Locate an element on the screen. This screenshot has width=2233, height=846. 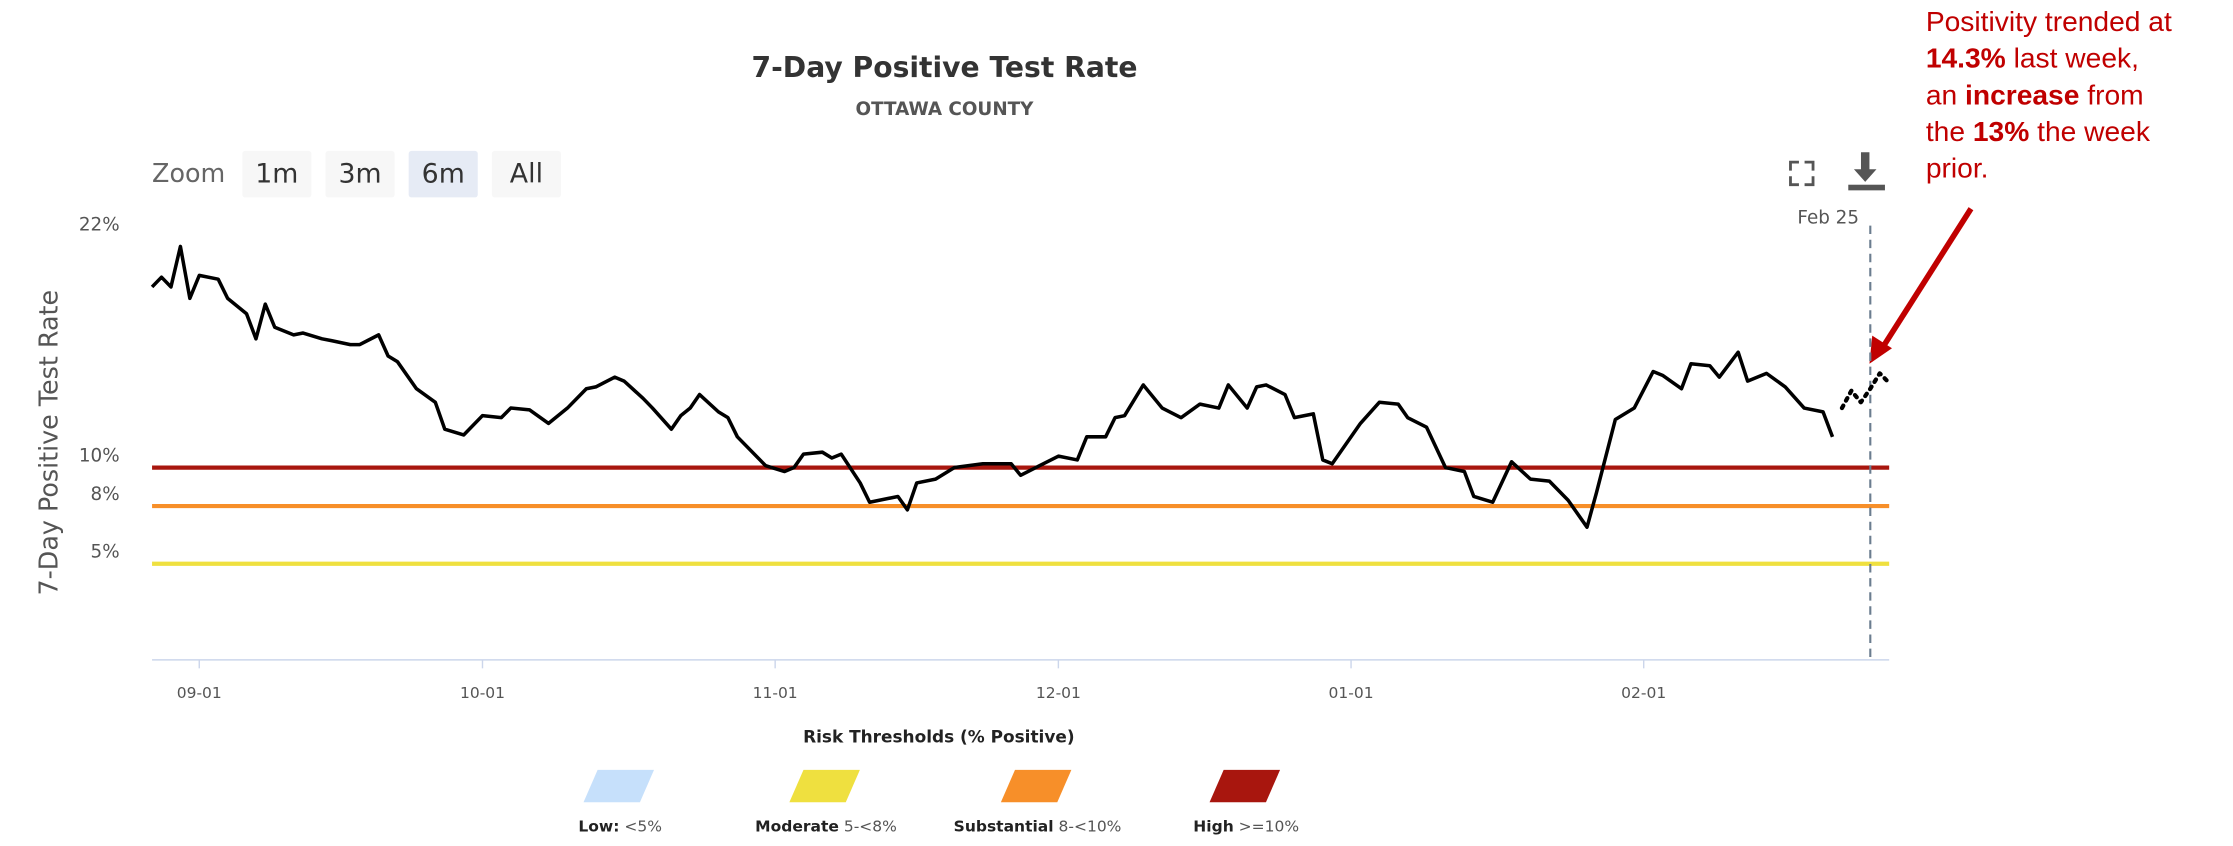
series-line is located at coordinates (1865, 391).